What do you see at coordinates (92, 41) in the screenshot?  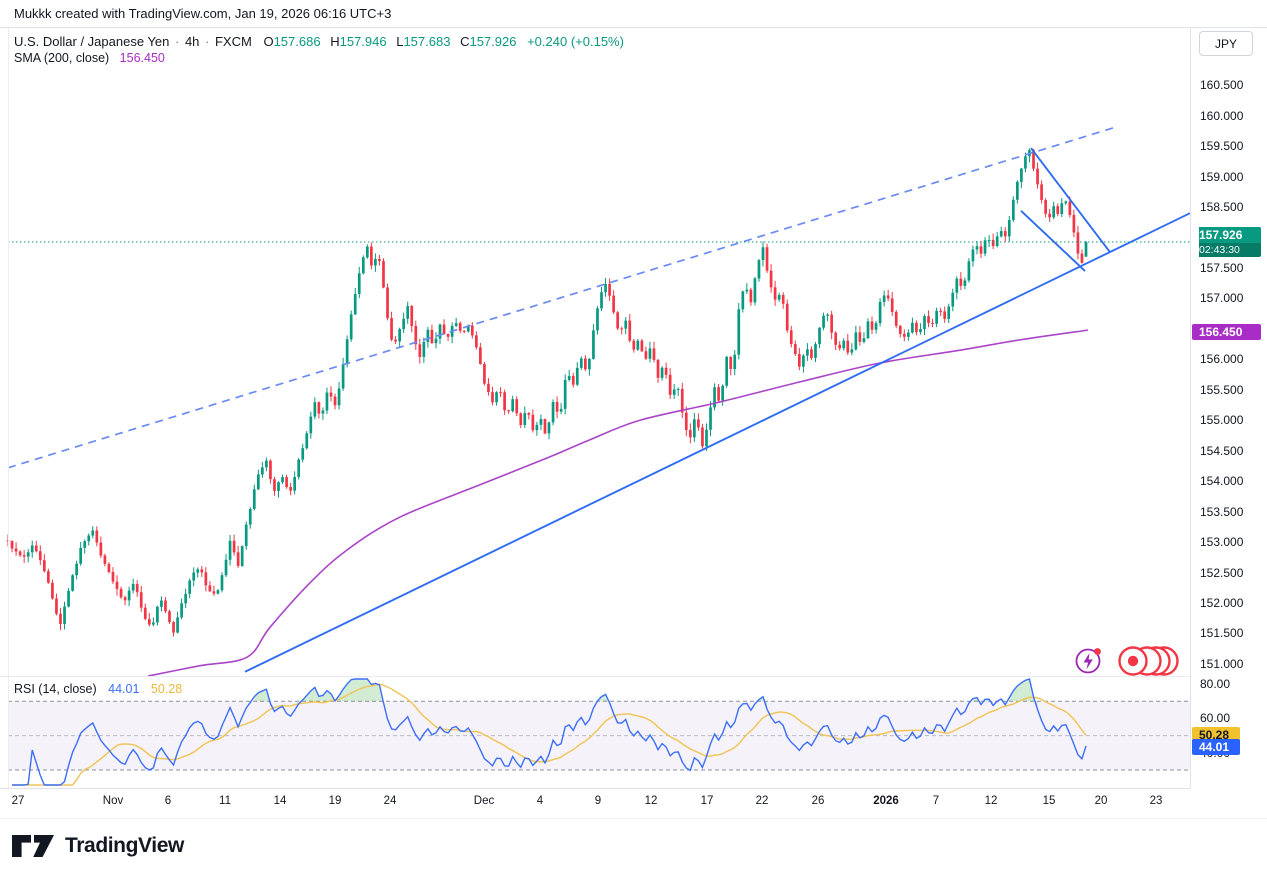 I see `symbol-name: U.S. Dollar / Japanese Yen` at bounding box center [92, 41].